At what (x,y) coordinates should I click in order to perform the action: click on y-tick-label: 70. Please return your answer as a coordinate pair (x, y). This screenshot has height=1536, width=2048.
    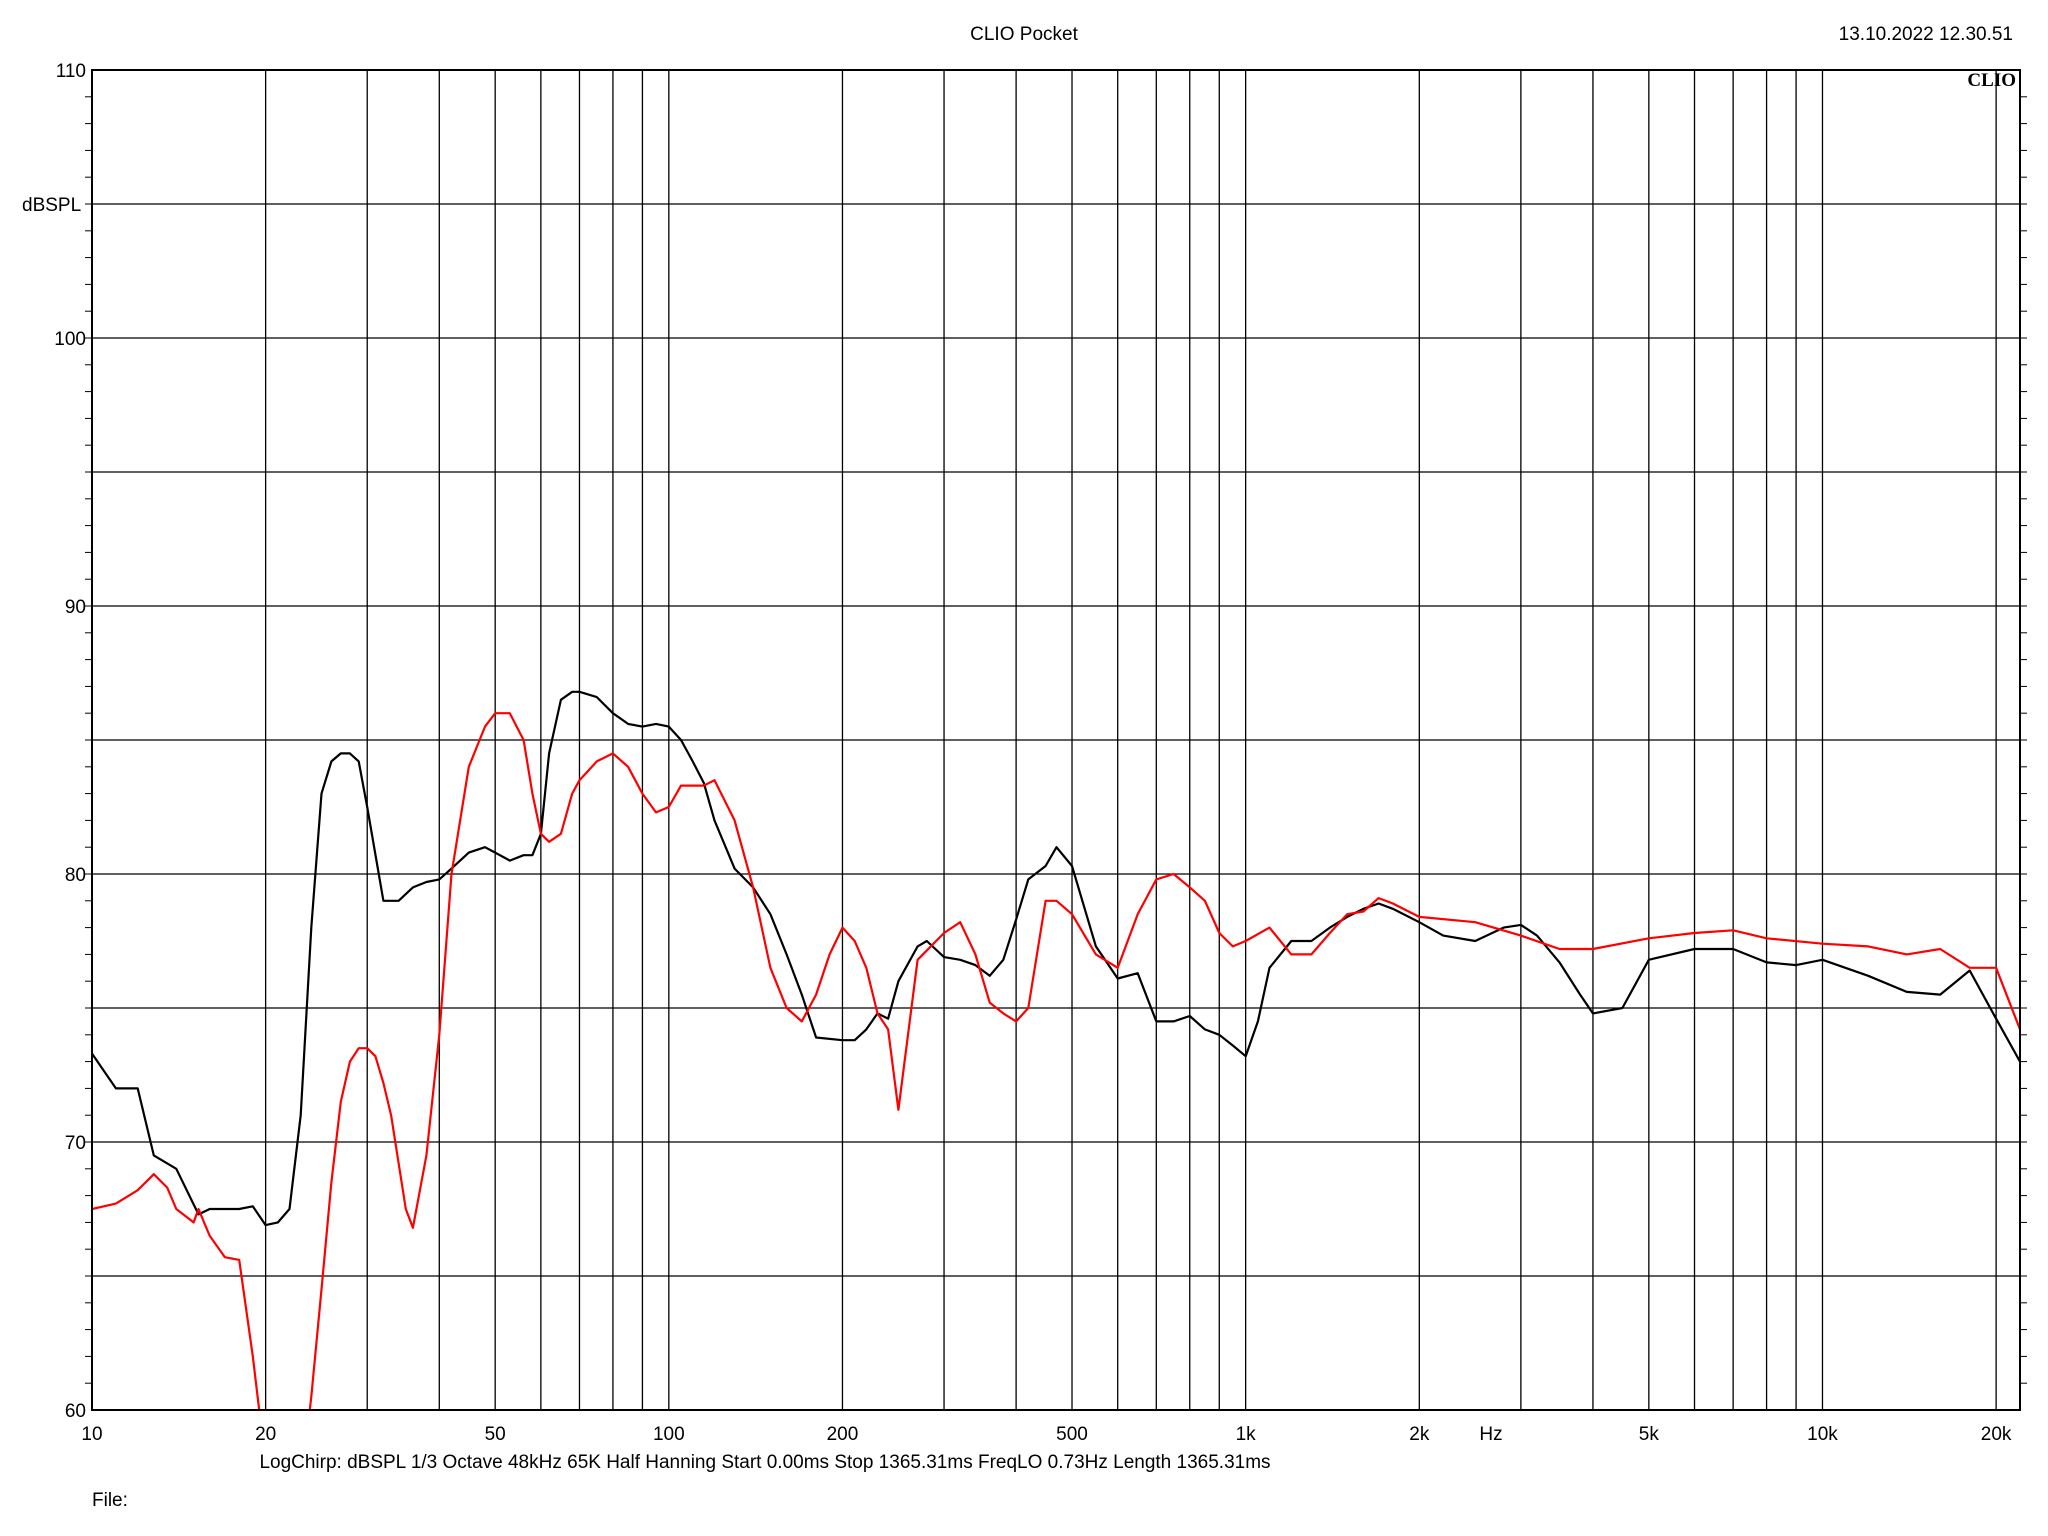
    Looking at the image, I should click on (75, 1143).